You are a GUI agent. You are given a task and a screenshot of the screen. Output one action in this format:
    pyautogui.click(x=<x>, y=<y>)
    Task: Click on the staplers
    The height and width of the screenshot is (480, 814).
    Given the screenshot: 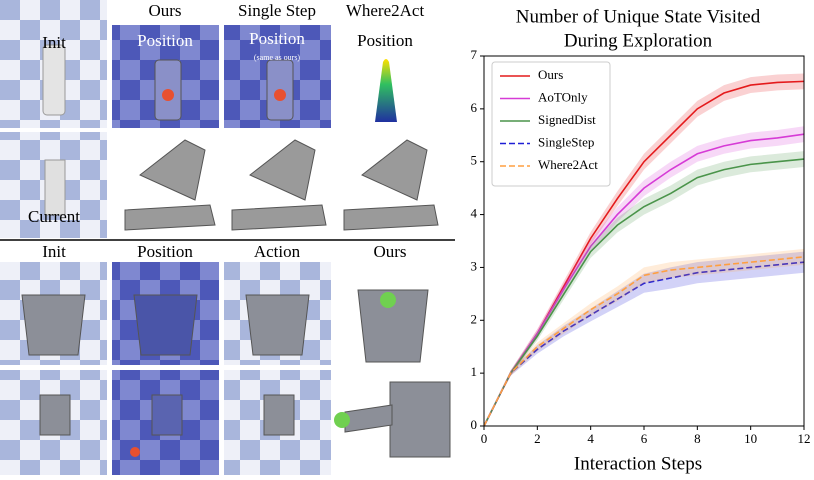 What is the action you would take?
    pyautogui.click(x=281, y=185)
    